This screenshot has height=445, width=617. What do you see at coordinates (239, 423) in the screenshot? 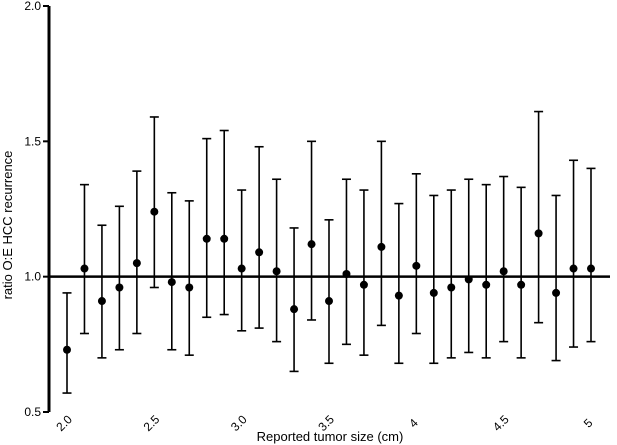
I see `x-tick-label: 3.0` at bounding box center [239, 423].